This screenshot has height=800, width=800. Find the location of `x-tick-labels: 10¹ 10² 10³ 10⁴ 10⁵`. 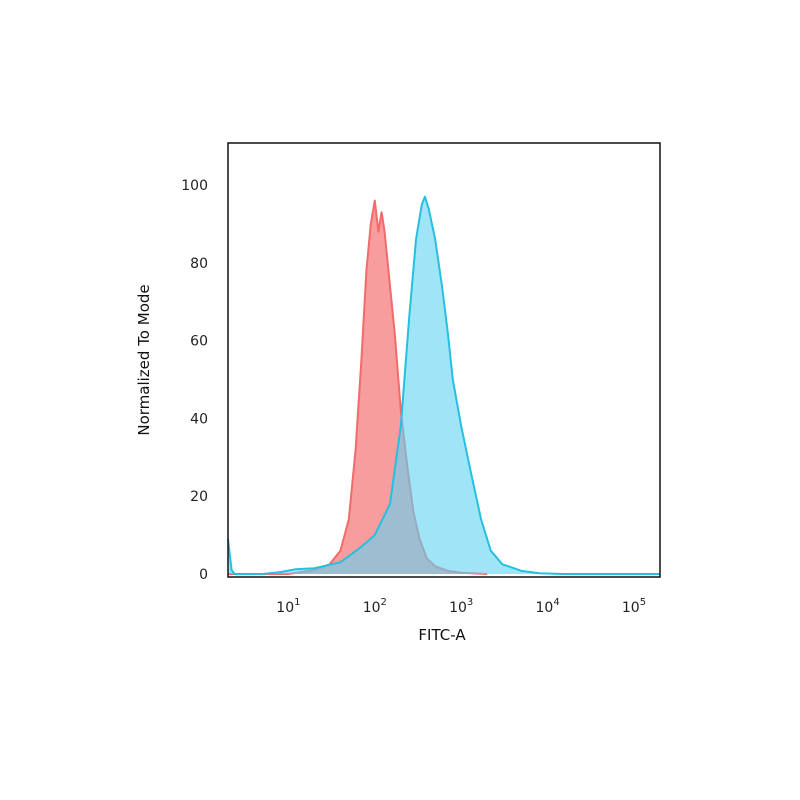

x-tick-labels: 10¹ 10² 10³ 10⁴ 10⁵ is located at coordinates (461, 606).